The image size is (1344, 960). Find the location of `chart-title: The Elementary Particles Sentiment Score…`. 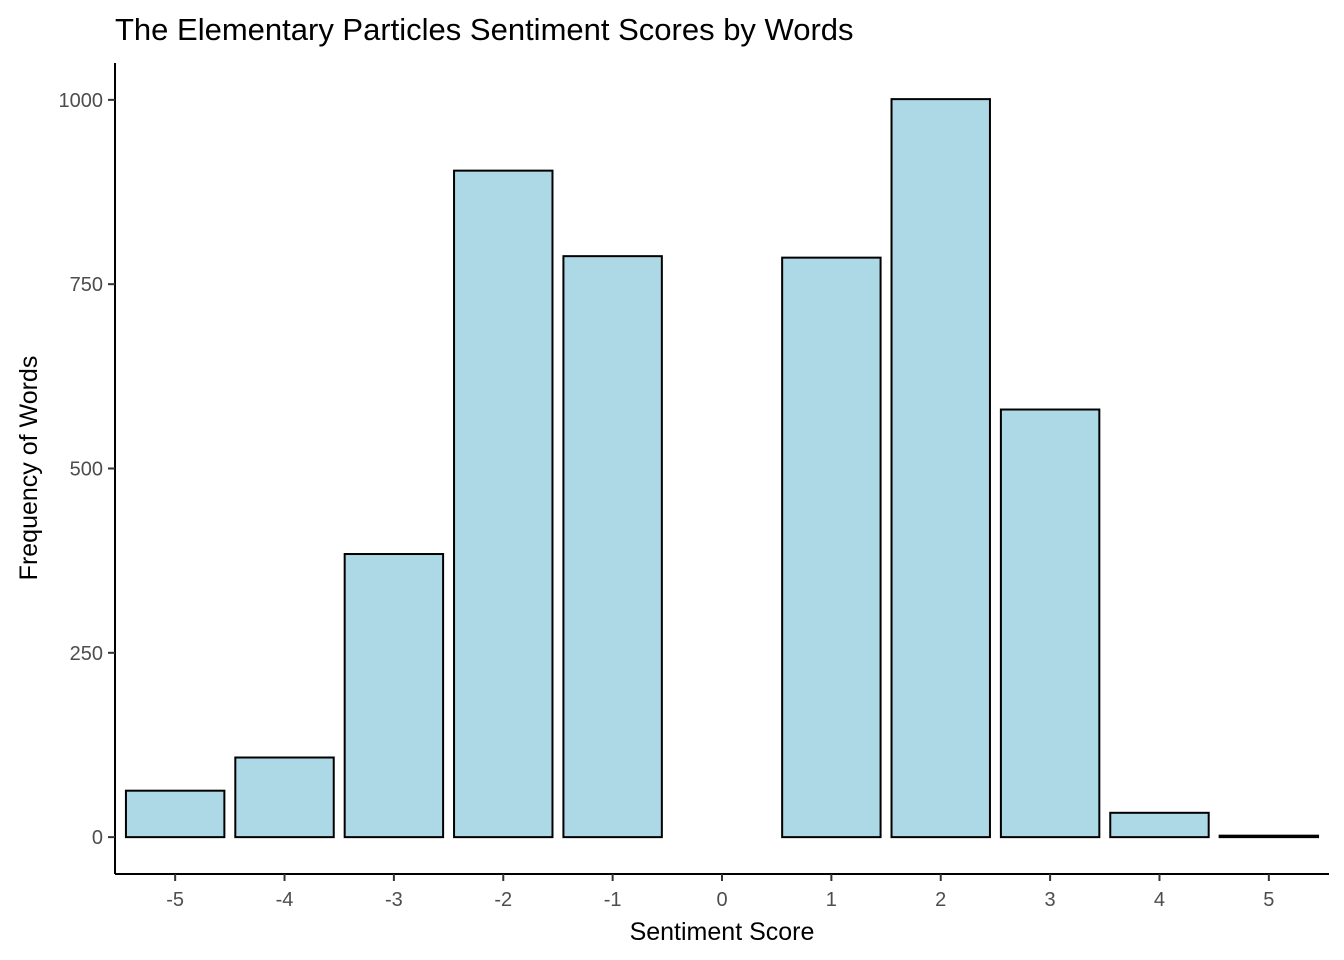

chart-title: The Elementary Particles Sentiment Score… is located at coordinates (484, 29).